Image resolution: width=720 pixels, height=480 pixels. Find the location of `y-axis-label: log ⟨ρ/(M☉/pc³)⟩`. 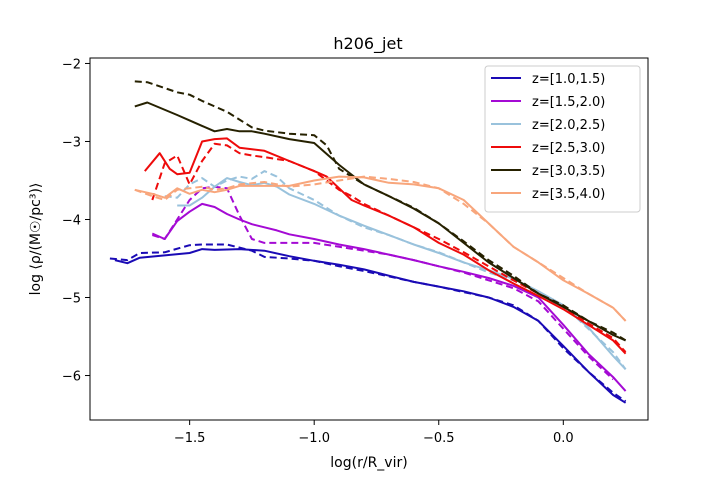

y-axis-label: log ⟨ρ/(M☉/pc³)⟩ is located at coordinates (36, 239).